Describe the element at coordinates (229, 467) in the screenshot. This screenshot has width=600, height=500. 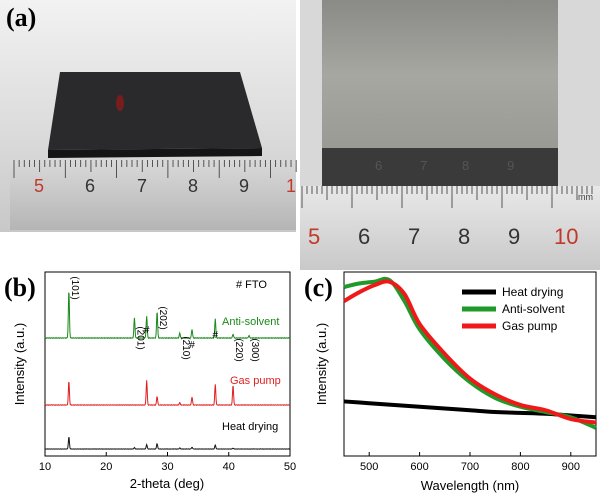
I see `xrd-x-tick-label: 40` at that location.